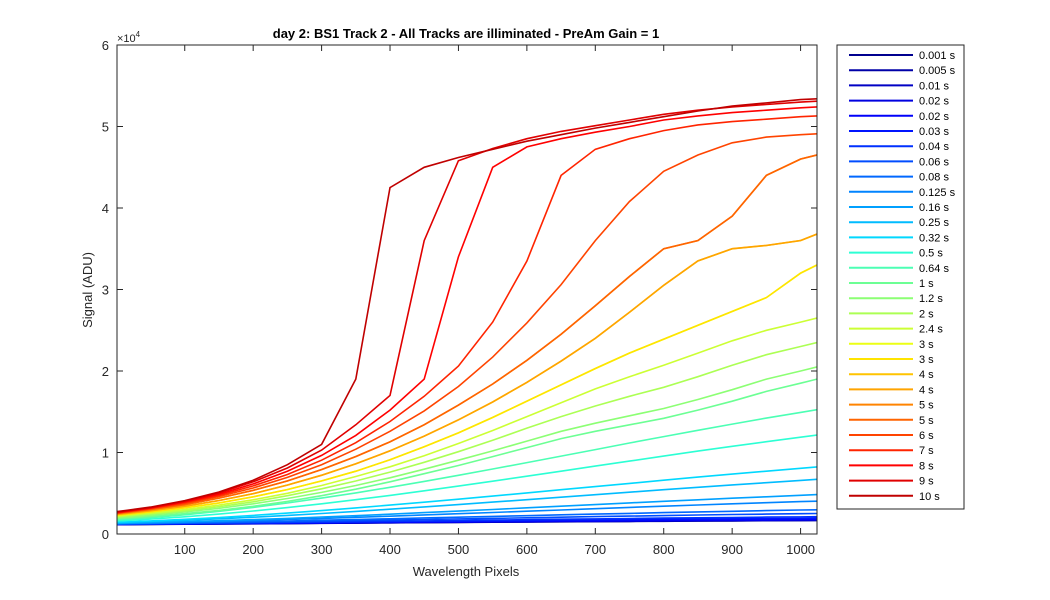 The width and height of the screenshot is (1050, 600). Describe the element at coordinates (926, 421) in the screenshot. I see `legend-label-24: 5 s` at that location.